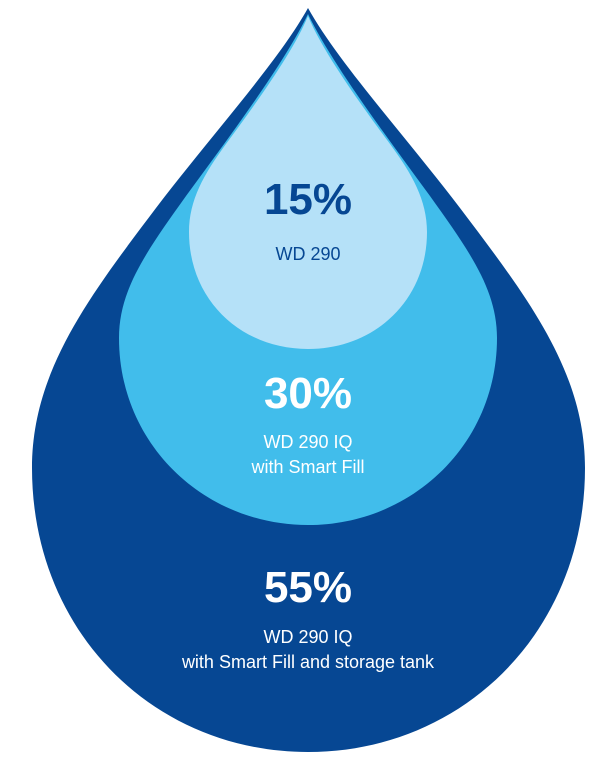 The height and width of the screenshot is (765, 595). I want to click on category-label-15-line1: WD 290, so click(307, 254).